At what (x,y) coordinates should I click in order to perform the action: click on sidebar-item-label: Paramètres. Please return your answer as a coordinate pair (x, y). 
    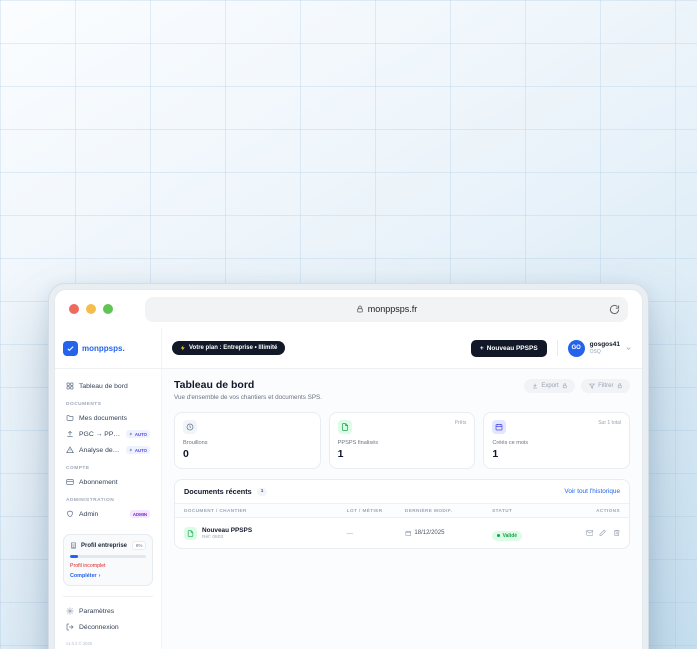
    Looking at the image, I should click on (97, 611).